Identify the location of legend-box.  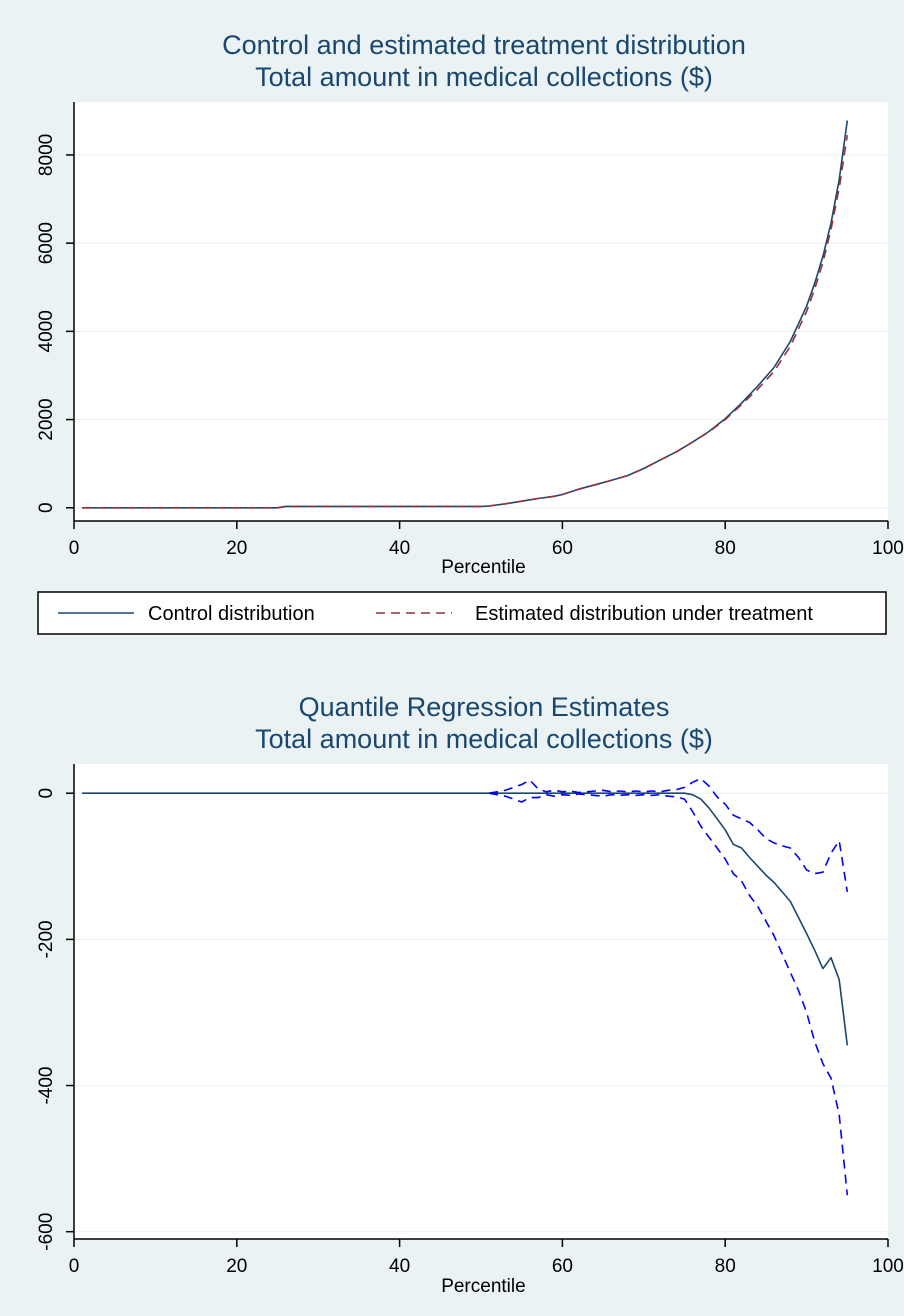
(462, 613).